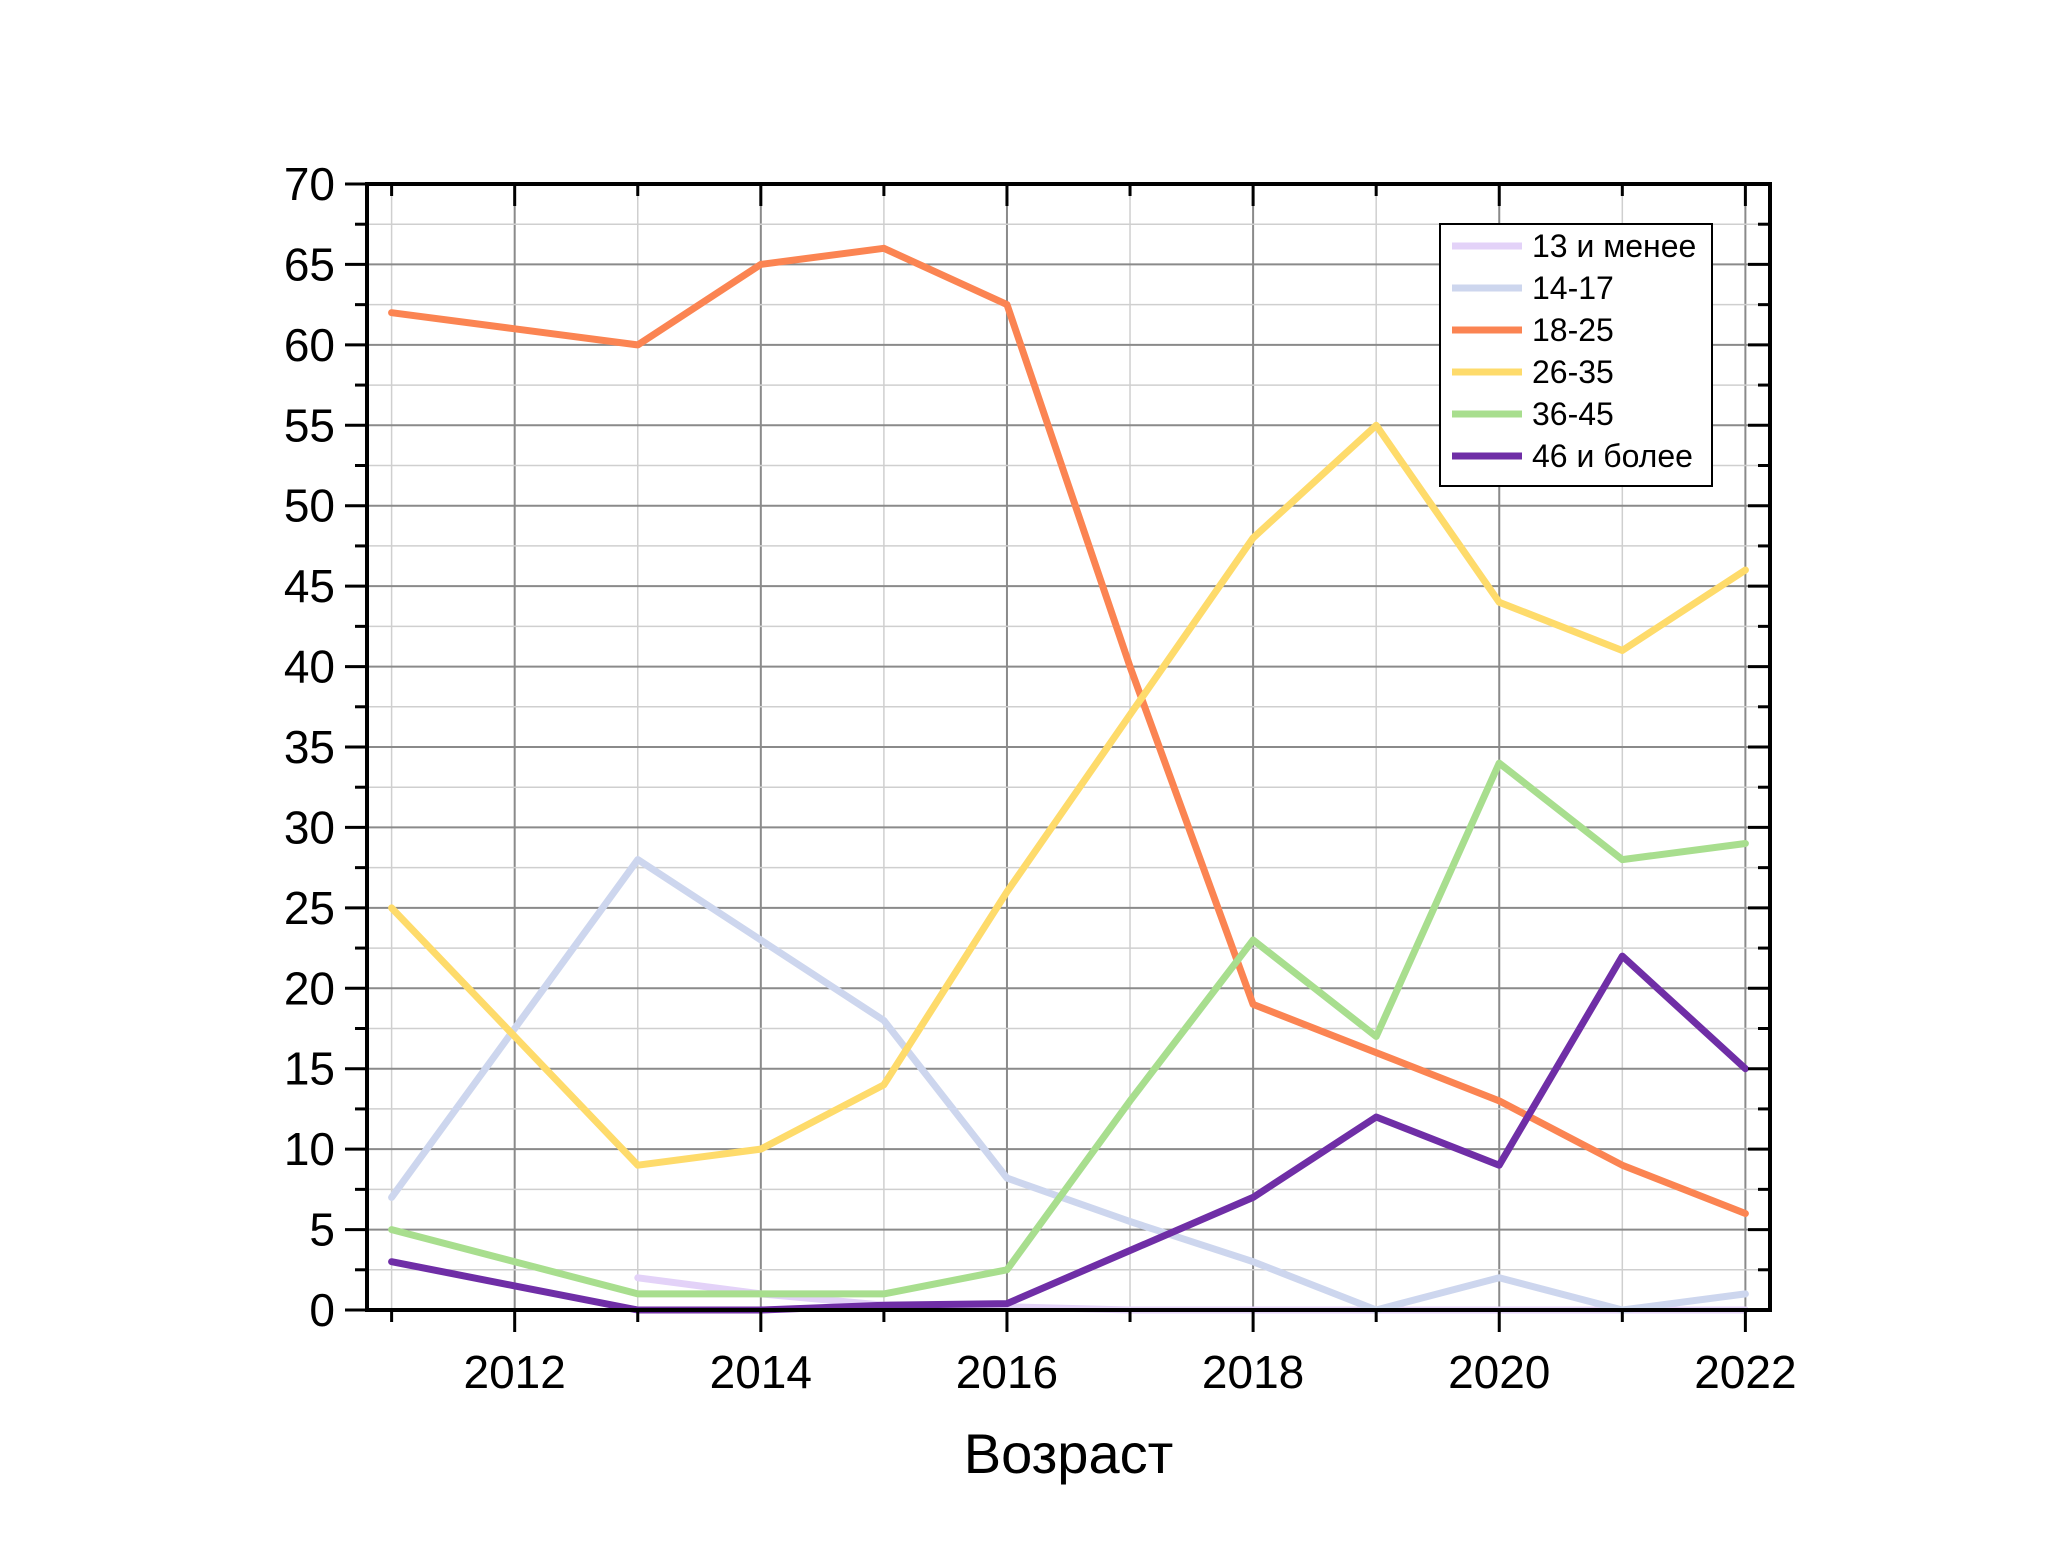  I want to click on legend-box, so click(1576, 355).